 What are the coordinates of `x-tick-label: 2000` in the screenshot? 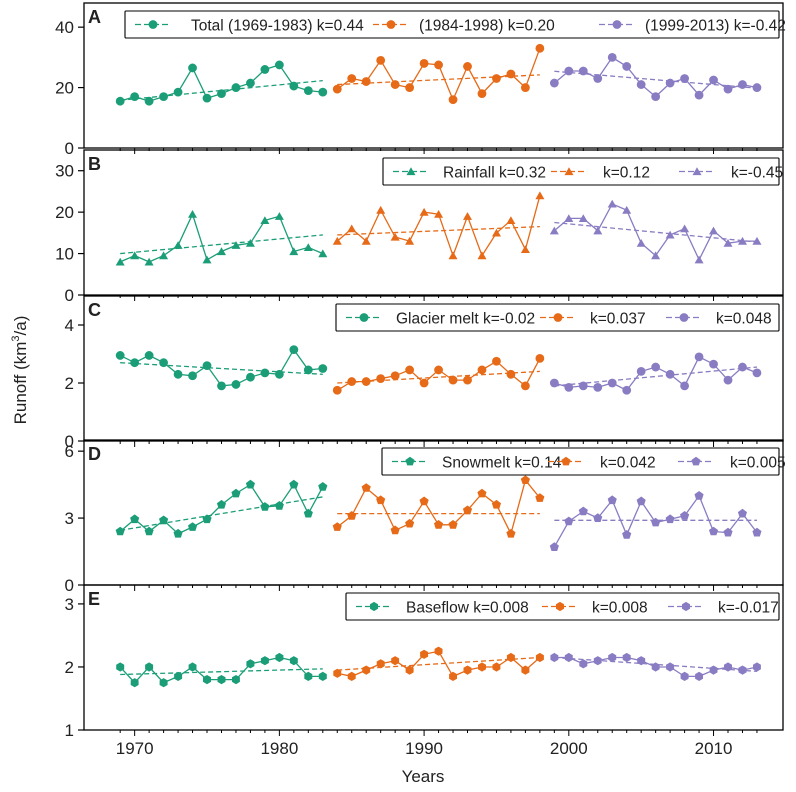 It's located at (569, 748).